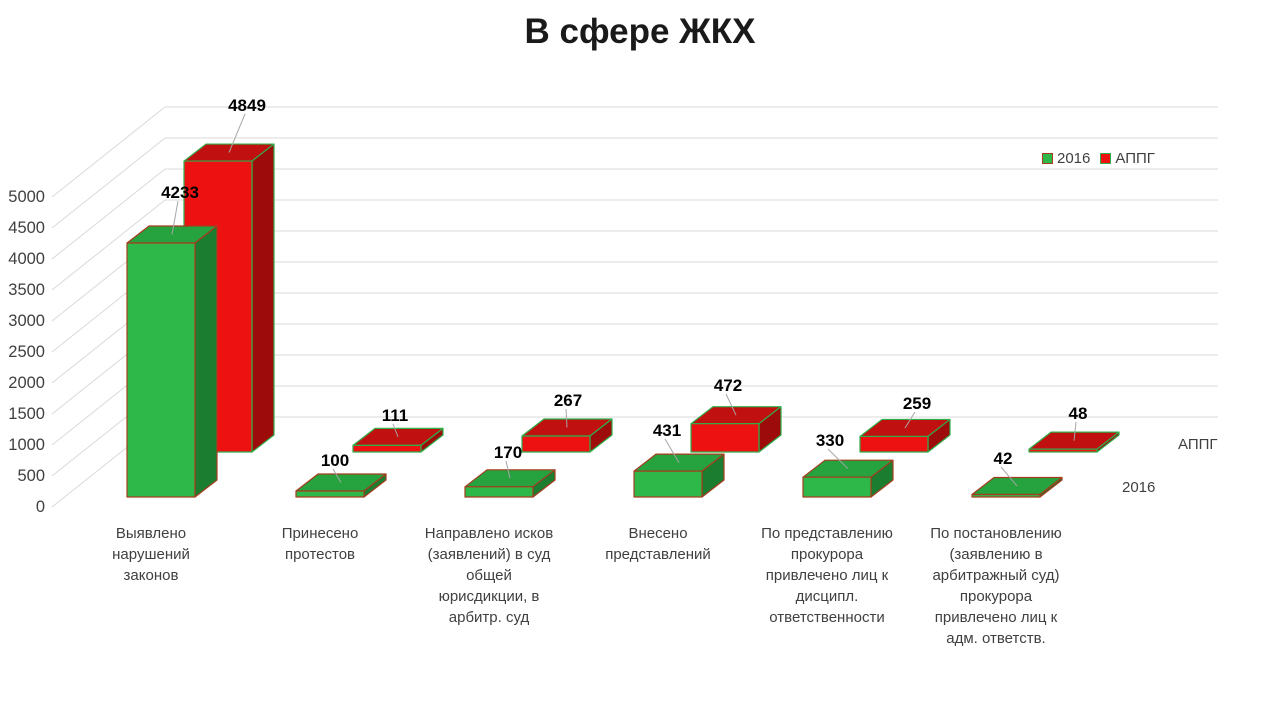 This screenshot has height=720, width=1280. I want to click on y-tick-label: 500, so click(31, 476).